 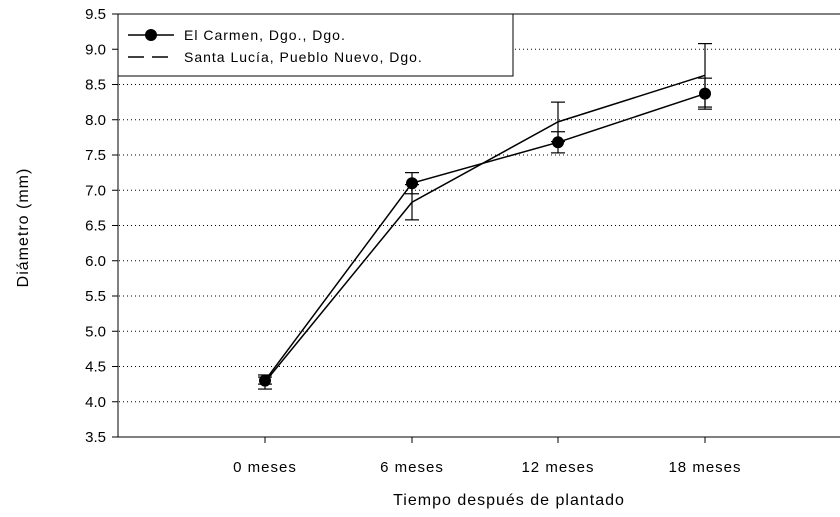 I want to click on legend-box, so click(x=315, y=45).